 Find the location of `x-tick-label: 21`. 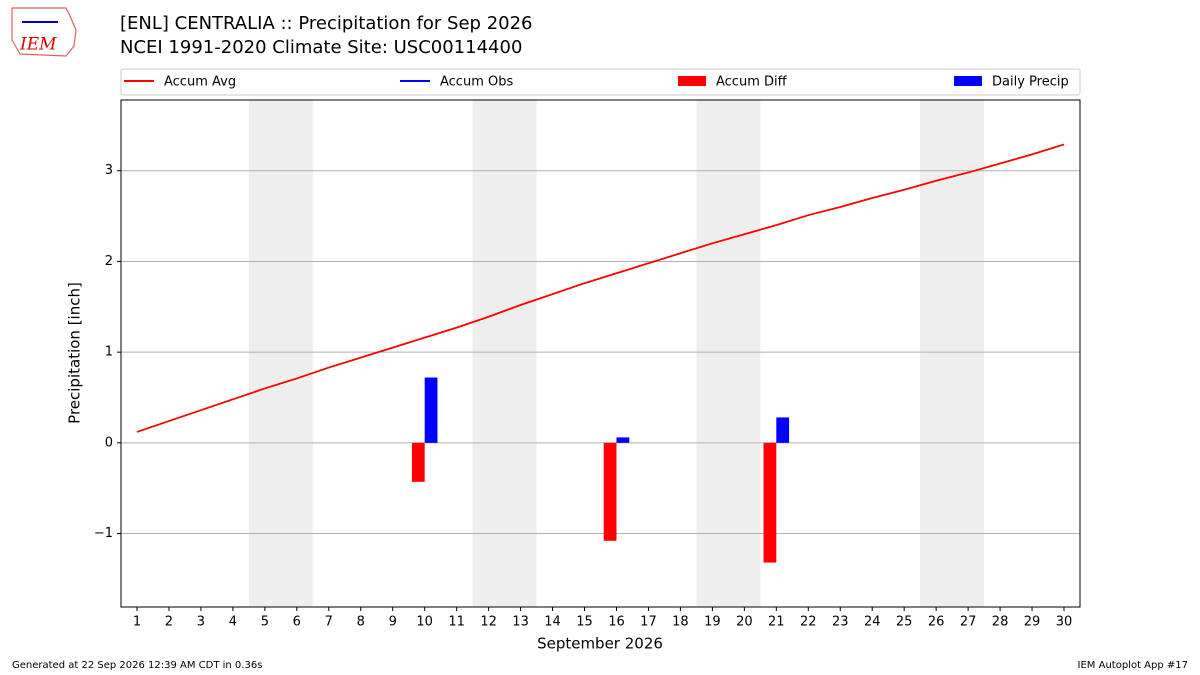

x-tick-label: 21 is located at coordinates (776, 622).